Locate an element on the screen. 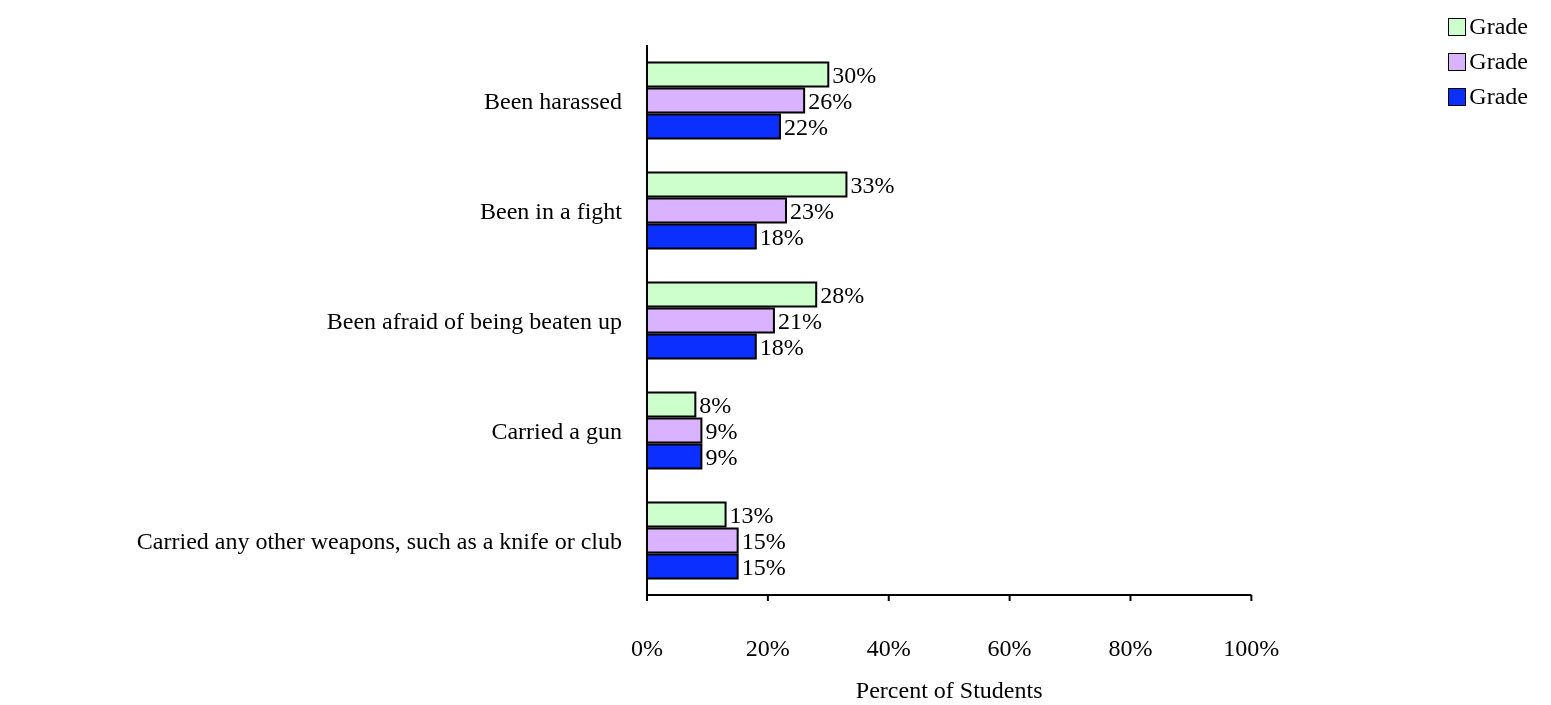 The height and width of the screenshot is (705, 1551). y-tick-label: Carried any other weapons, such as a knife or club is located at coordinates (379, 540).